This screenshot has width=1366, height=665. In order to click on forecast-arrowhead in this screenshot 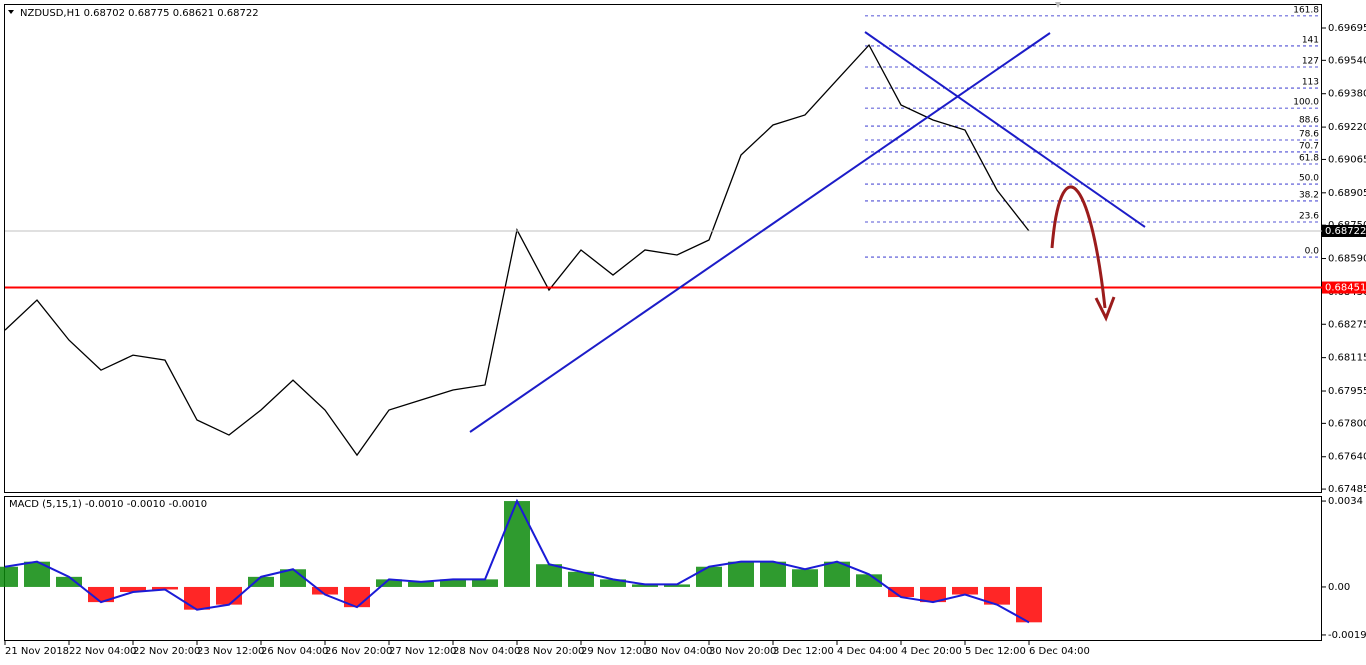, I will do `click(1105, 309)`.